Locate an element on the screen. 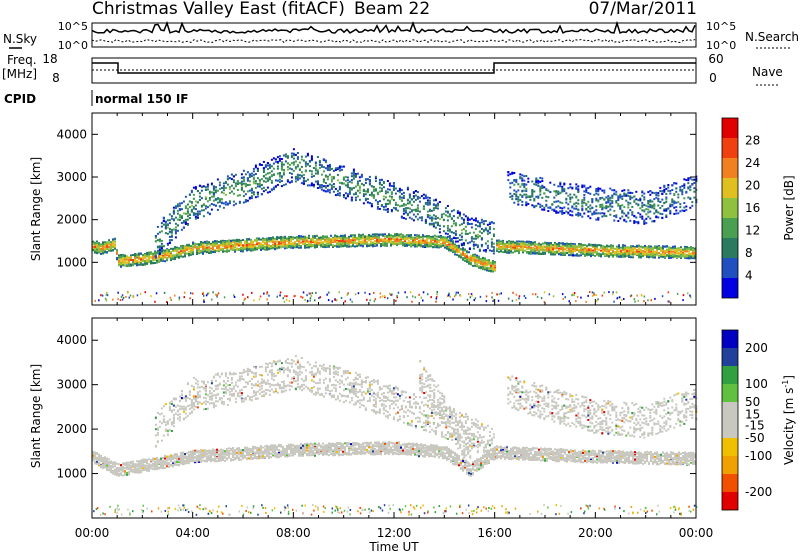 This screenshot has width=800, height=554. nsearch-series-line is located at coordinates (393, 41).